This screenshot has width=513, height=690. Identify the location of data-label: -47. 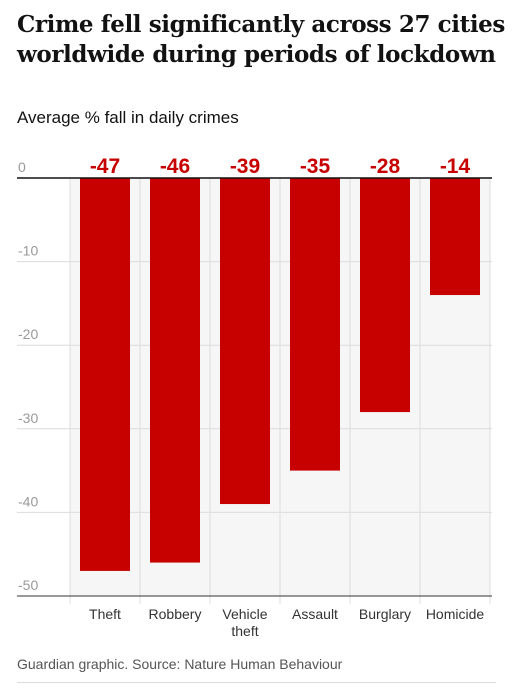
(105, 166).